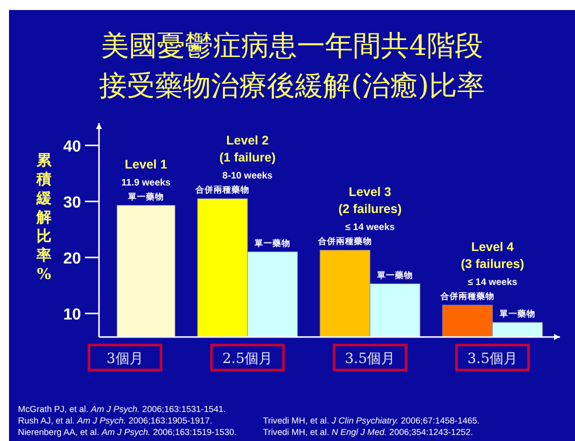  I want to click on y-tick-label: 30, so click(72, 203).